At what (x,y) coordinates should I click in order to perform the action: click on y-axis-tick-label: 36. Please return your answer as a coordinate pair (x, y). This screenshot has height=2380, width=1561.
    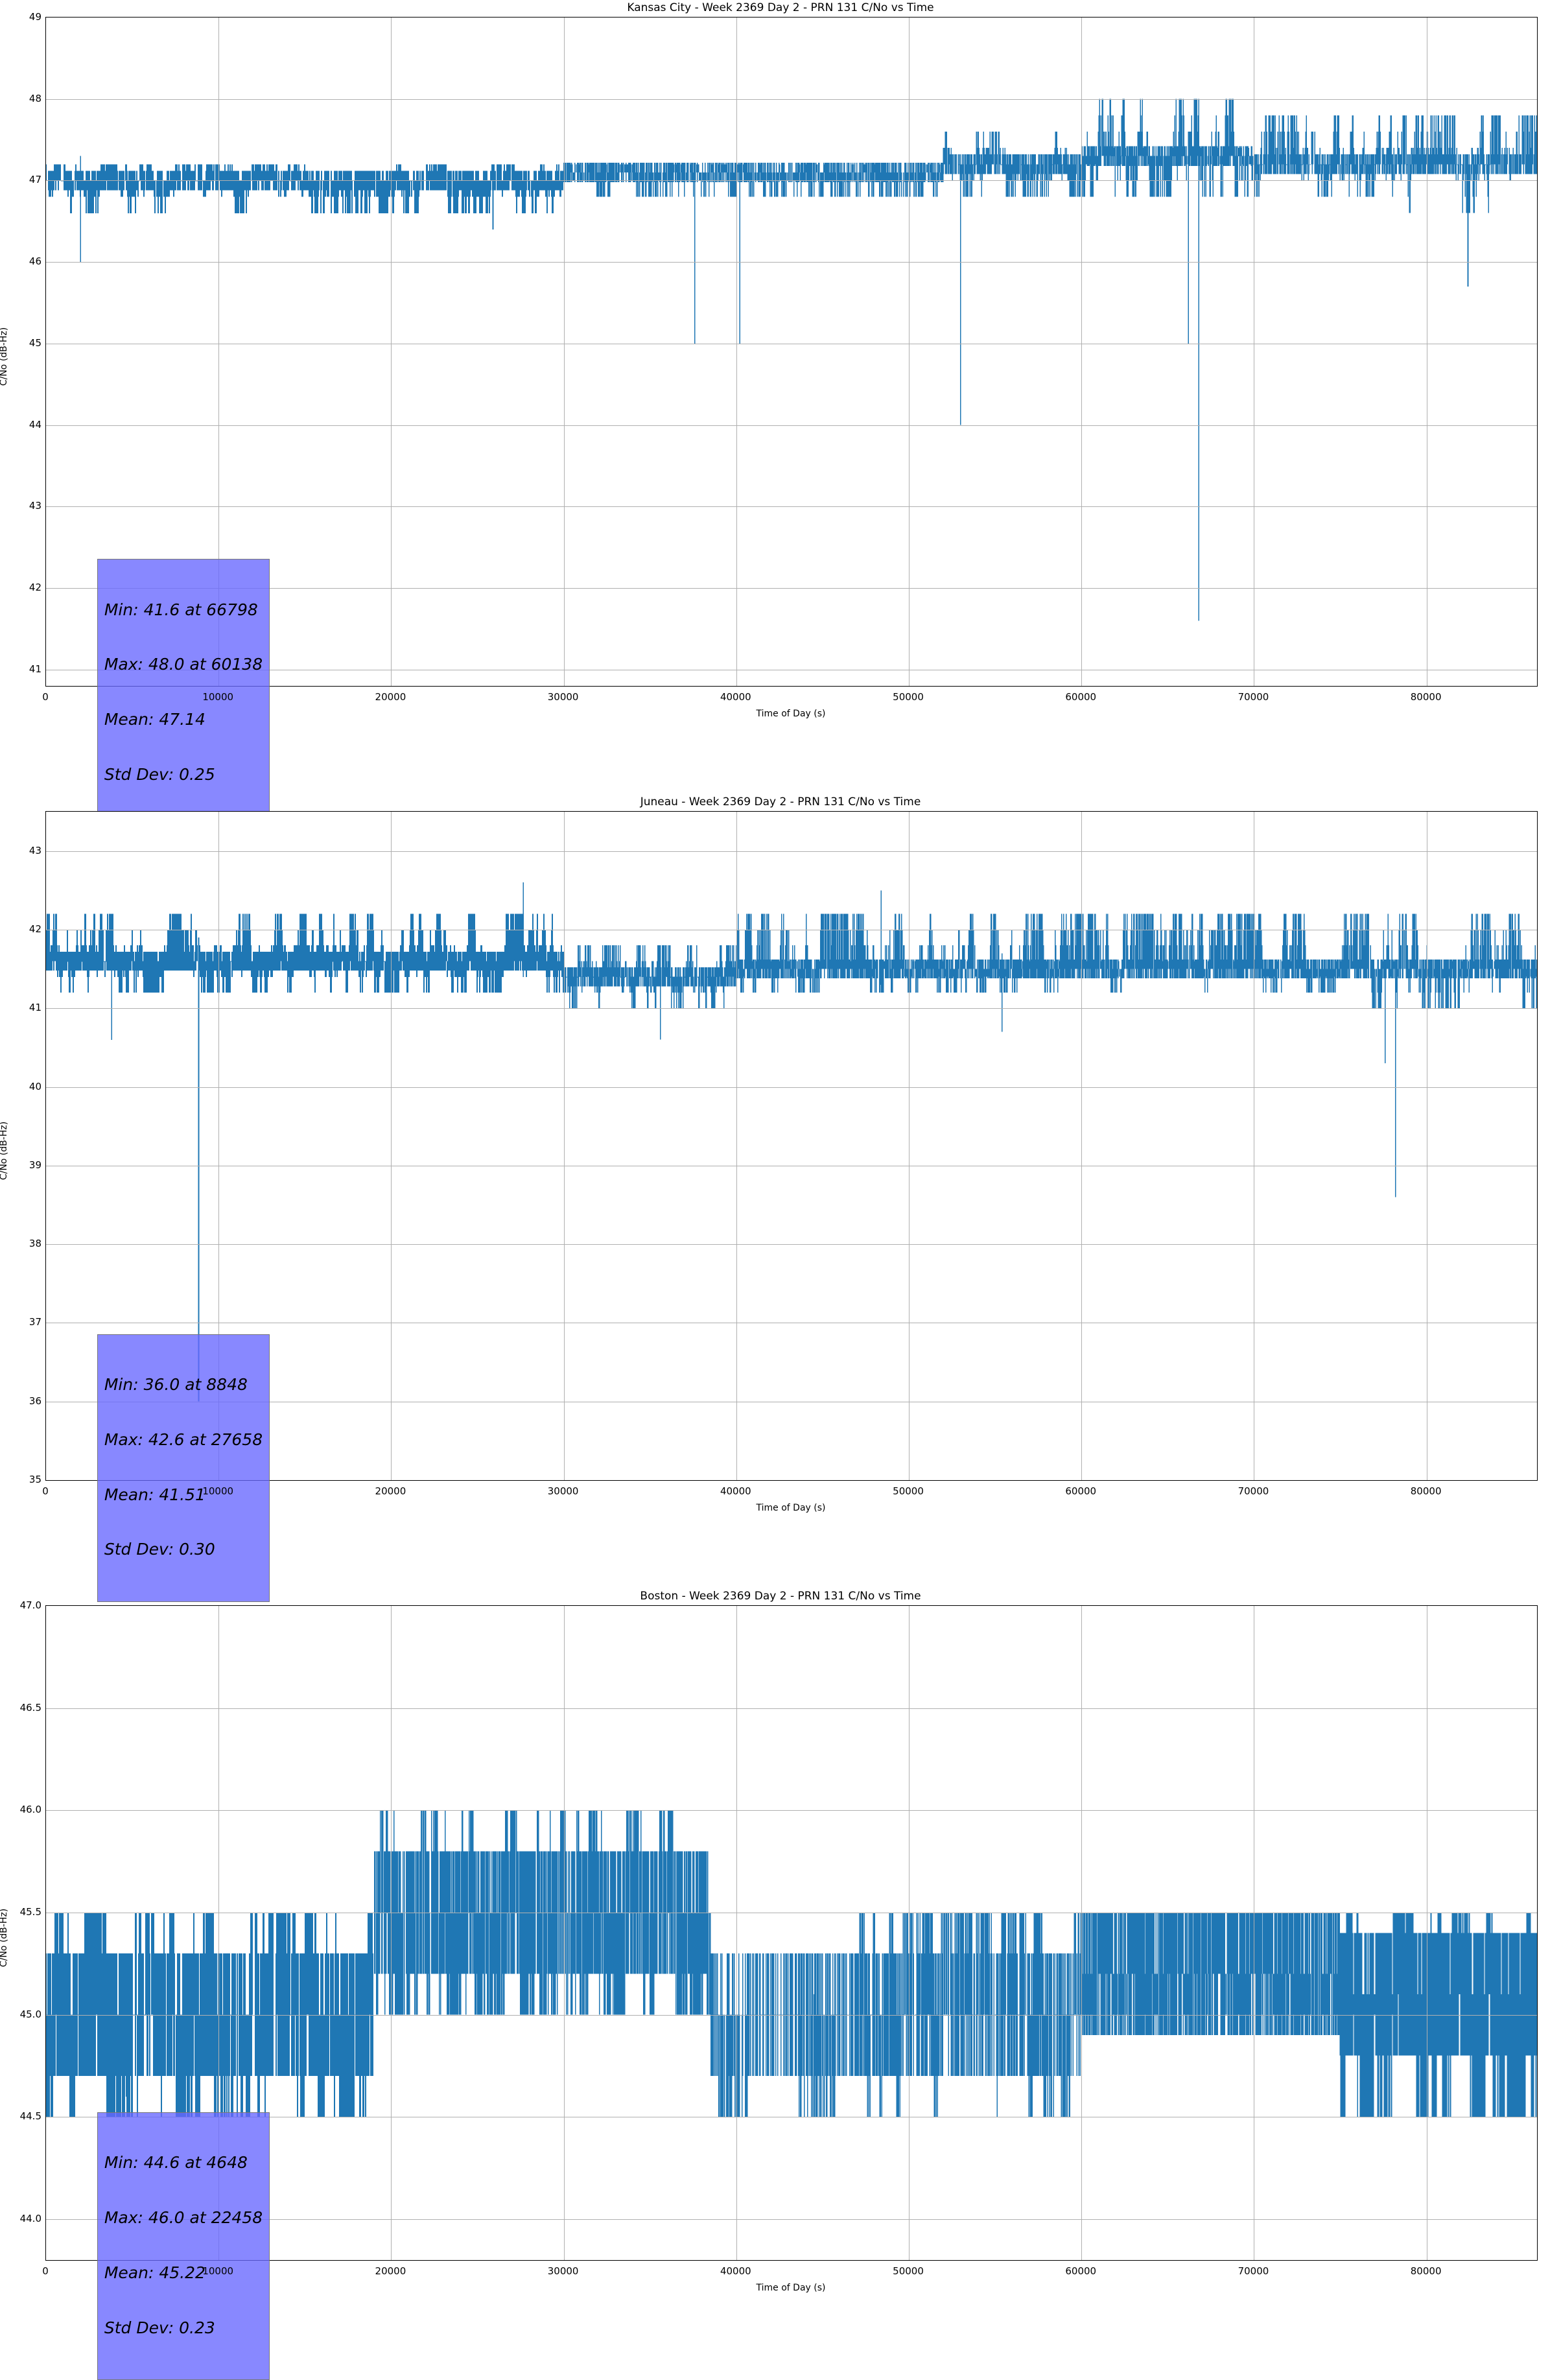
    Looking at the image, I should click on (35, 1401).